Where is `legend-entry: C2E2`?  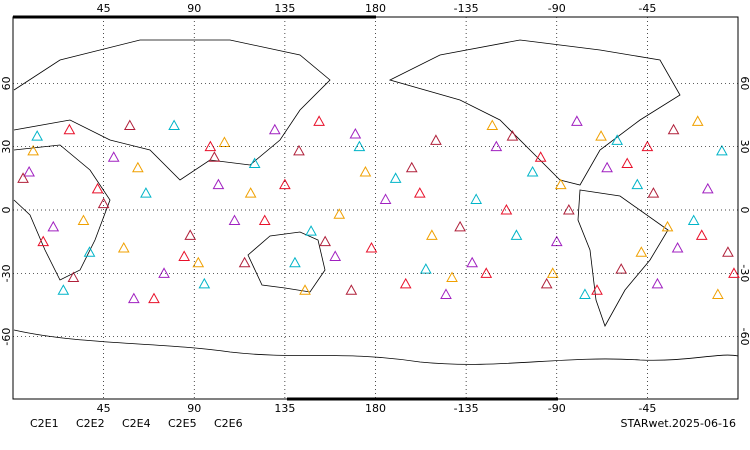 legend-entry: C2E2 is located at coordinates (90, 423).